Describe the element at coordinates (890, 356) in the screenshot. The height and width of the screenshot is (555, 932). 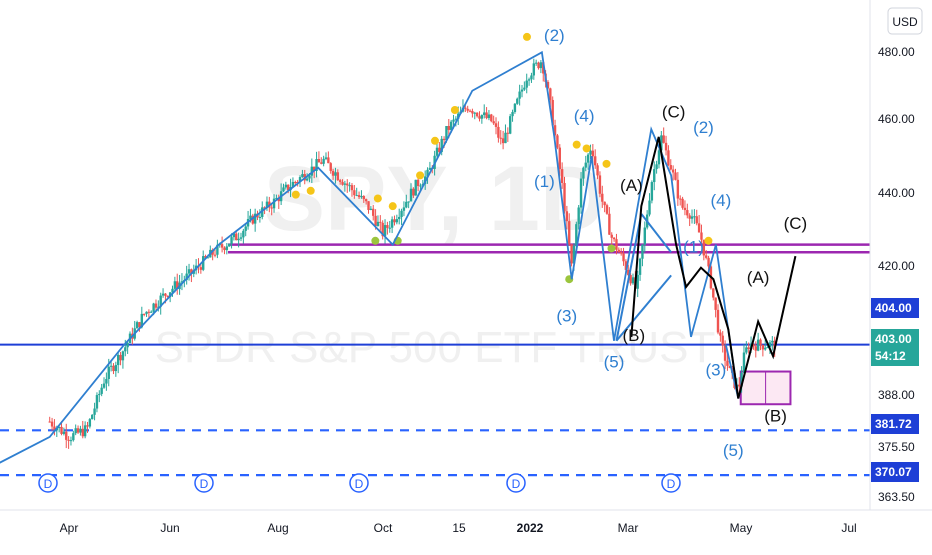
I see `price-label-2: 54:12` at that location.